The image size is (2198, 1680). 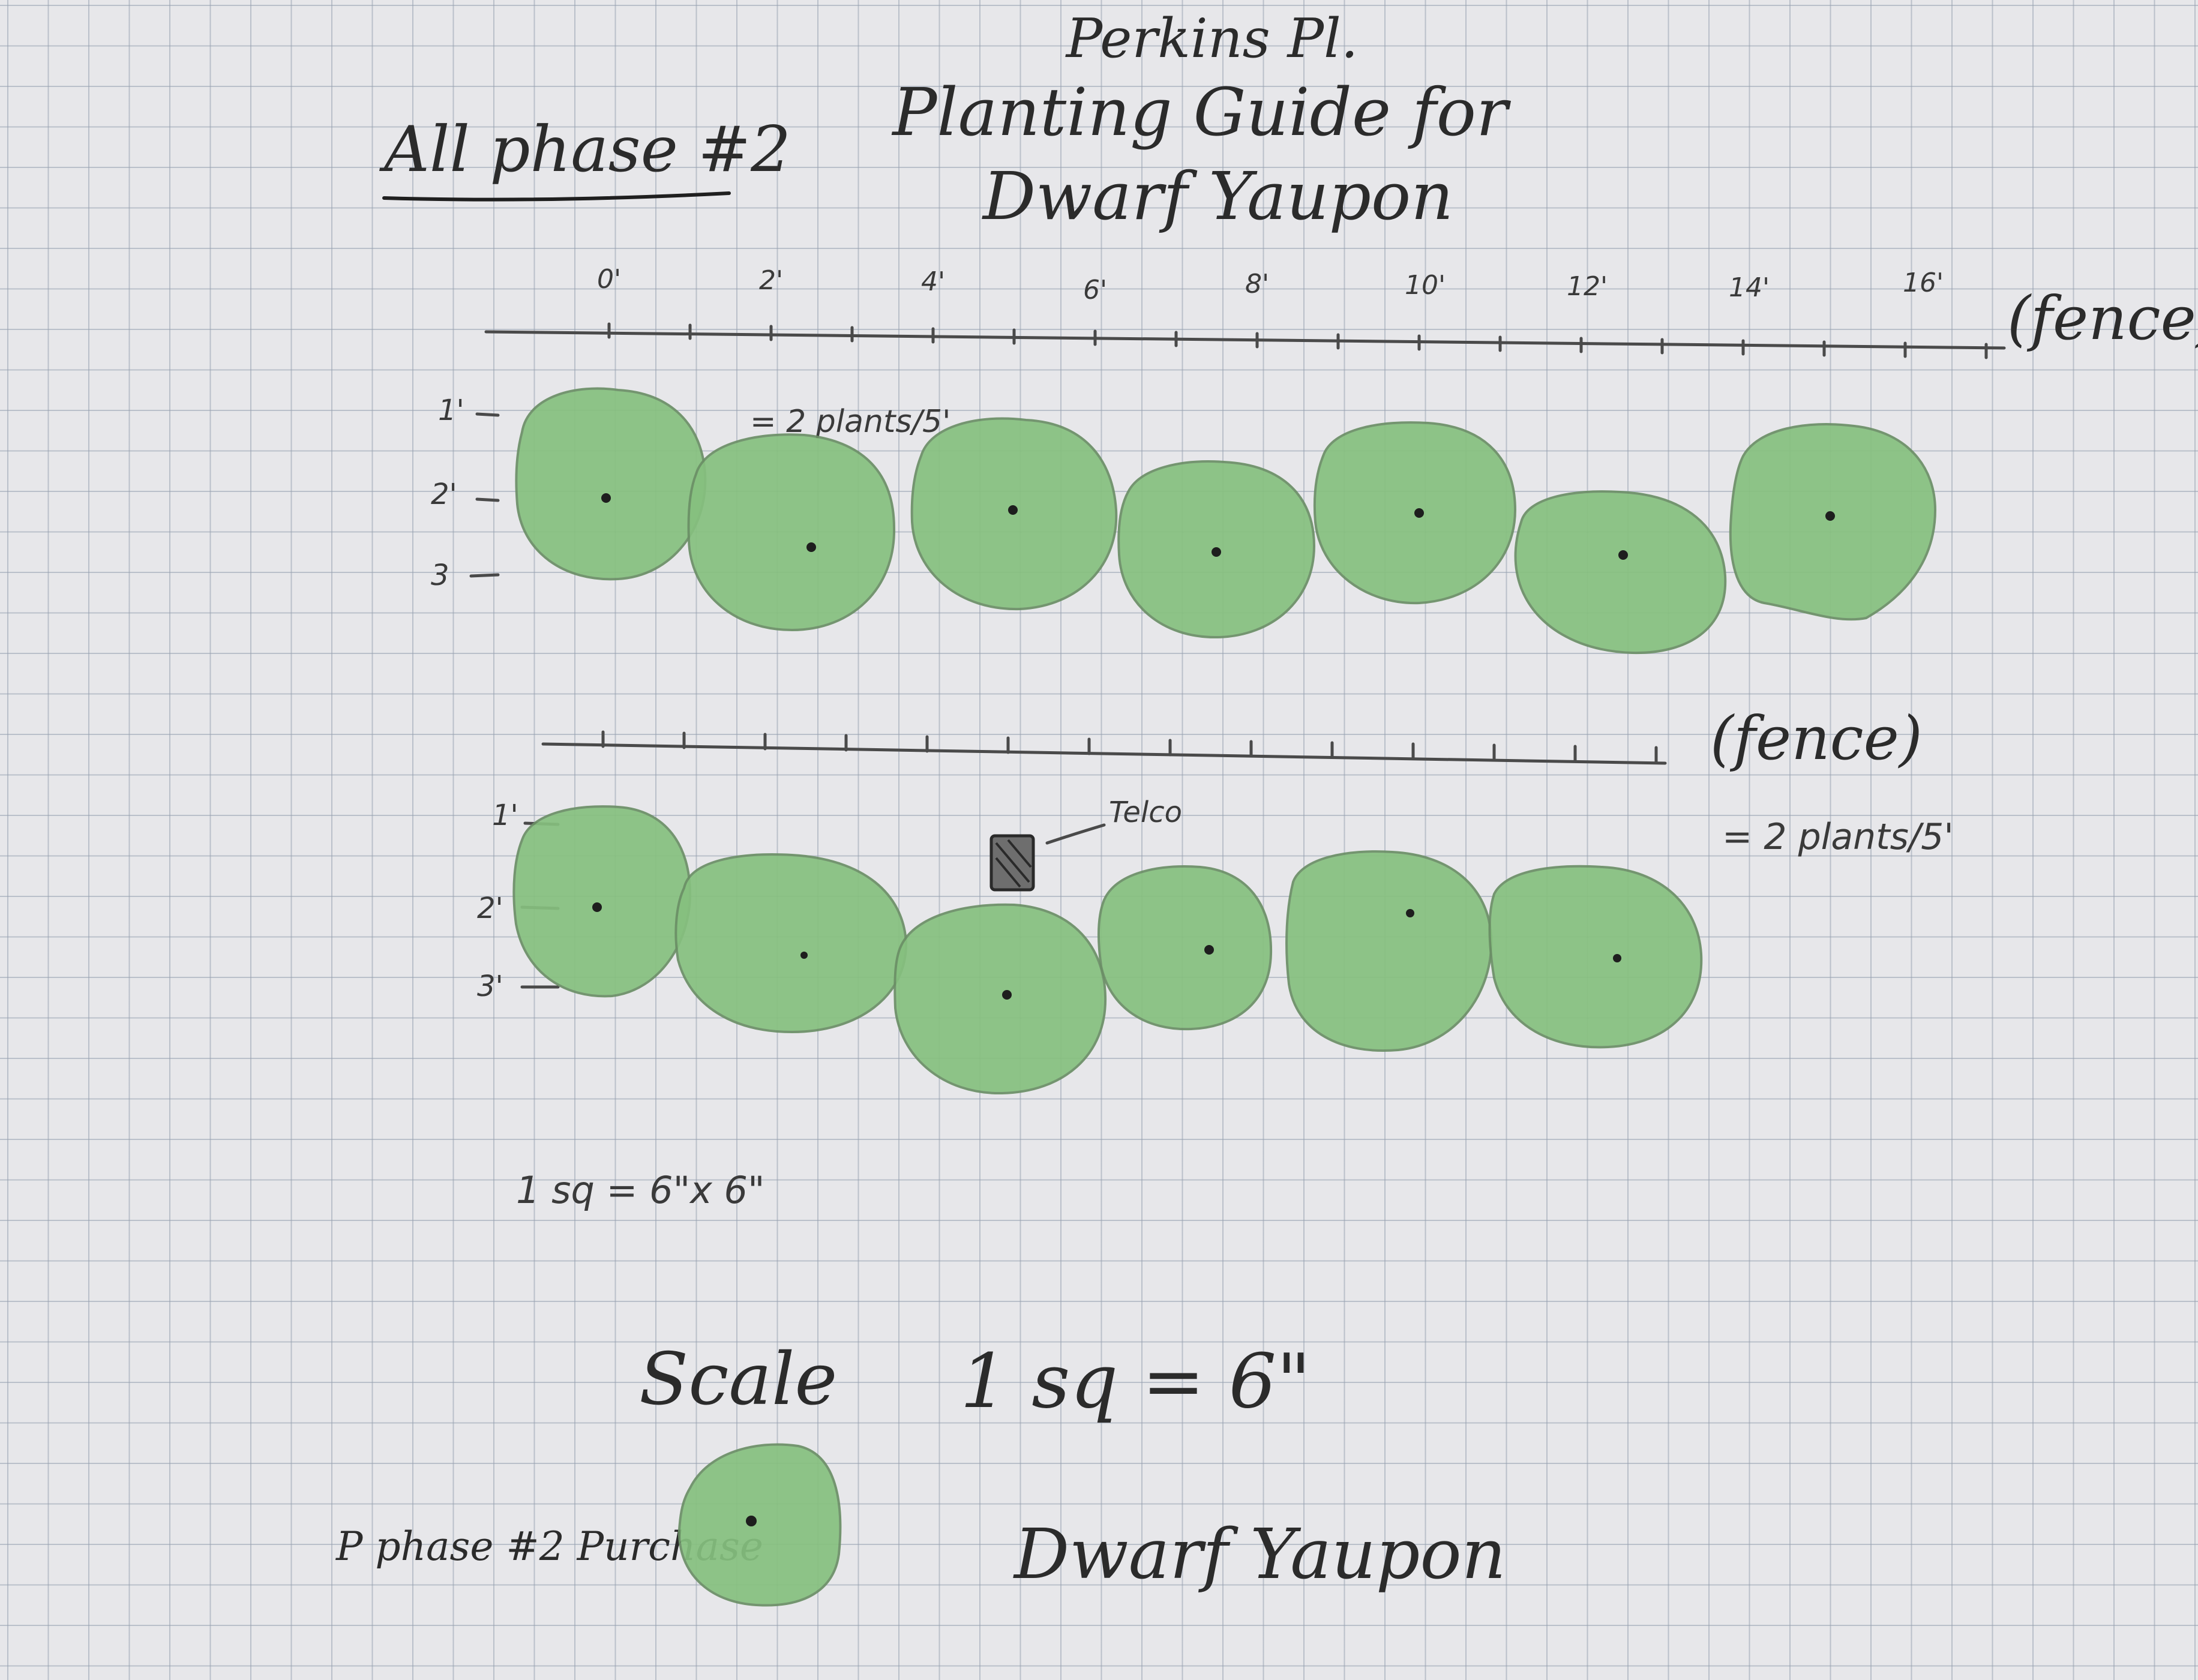 What do you see at coordinates (1095, 290) in the screenshot?
I see `ruler-label-6: 6'` at bounding box center [1095, 290].